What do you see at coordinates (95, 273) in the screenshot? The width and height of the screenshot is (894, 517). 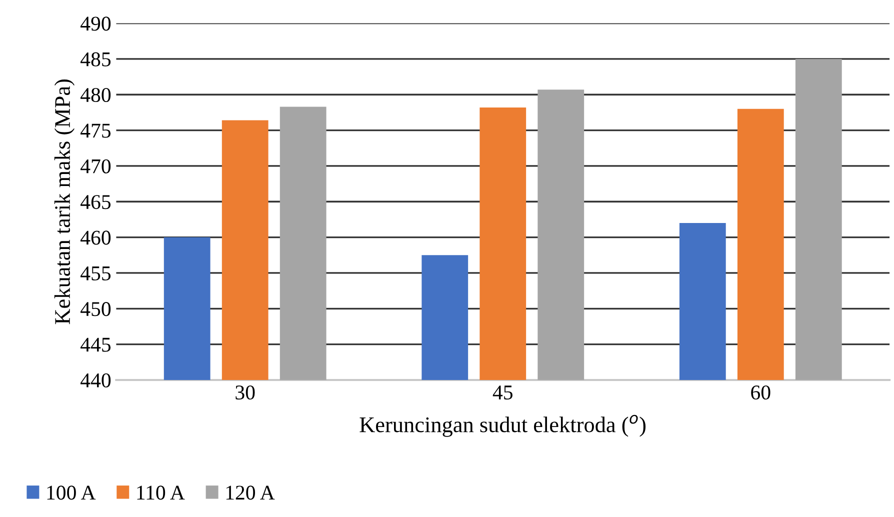 I see `y-tick-label: 455` at bounding box center [95, 273].